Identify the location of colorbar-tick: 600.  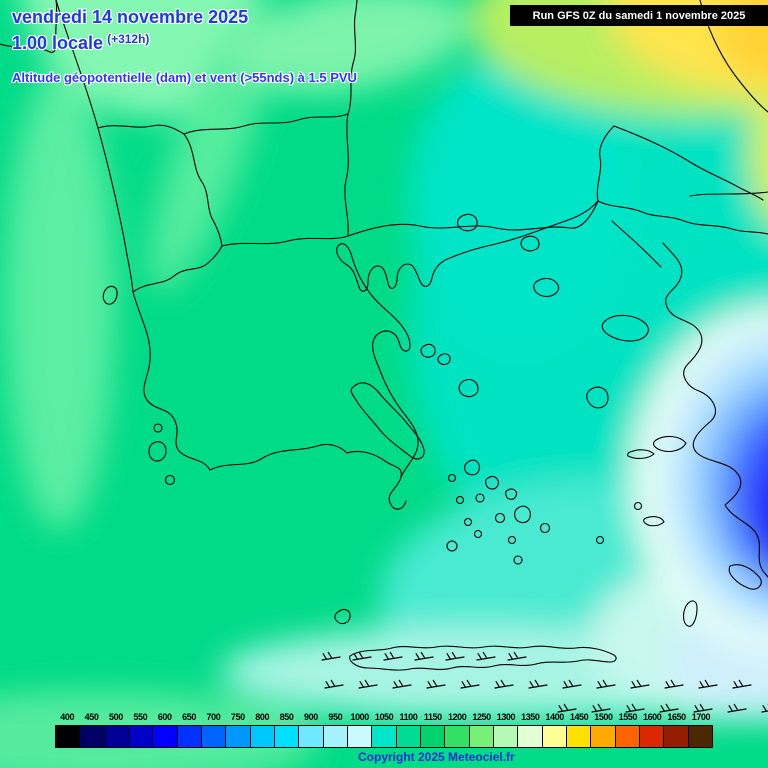
(164, 717).